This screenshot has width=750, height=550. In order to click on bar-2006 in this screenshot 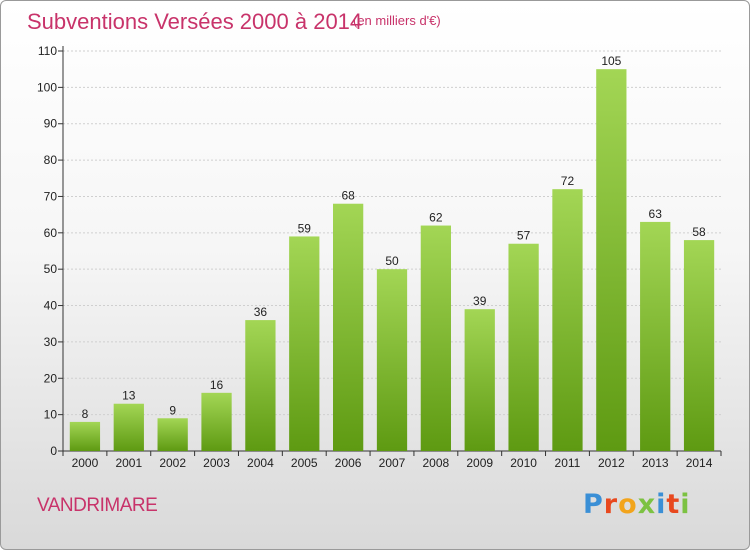, I will do `click(348, 327)`.